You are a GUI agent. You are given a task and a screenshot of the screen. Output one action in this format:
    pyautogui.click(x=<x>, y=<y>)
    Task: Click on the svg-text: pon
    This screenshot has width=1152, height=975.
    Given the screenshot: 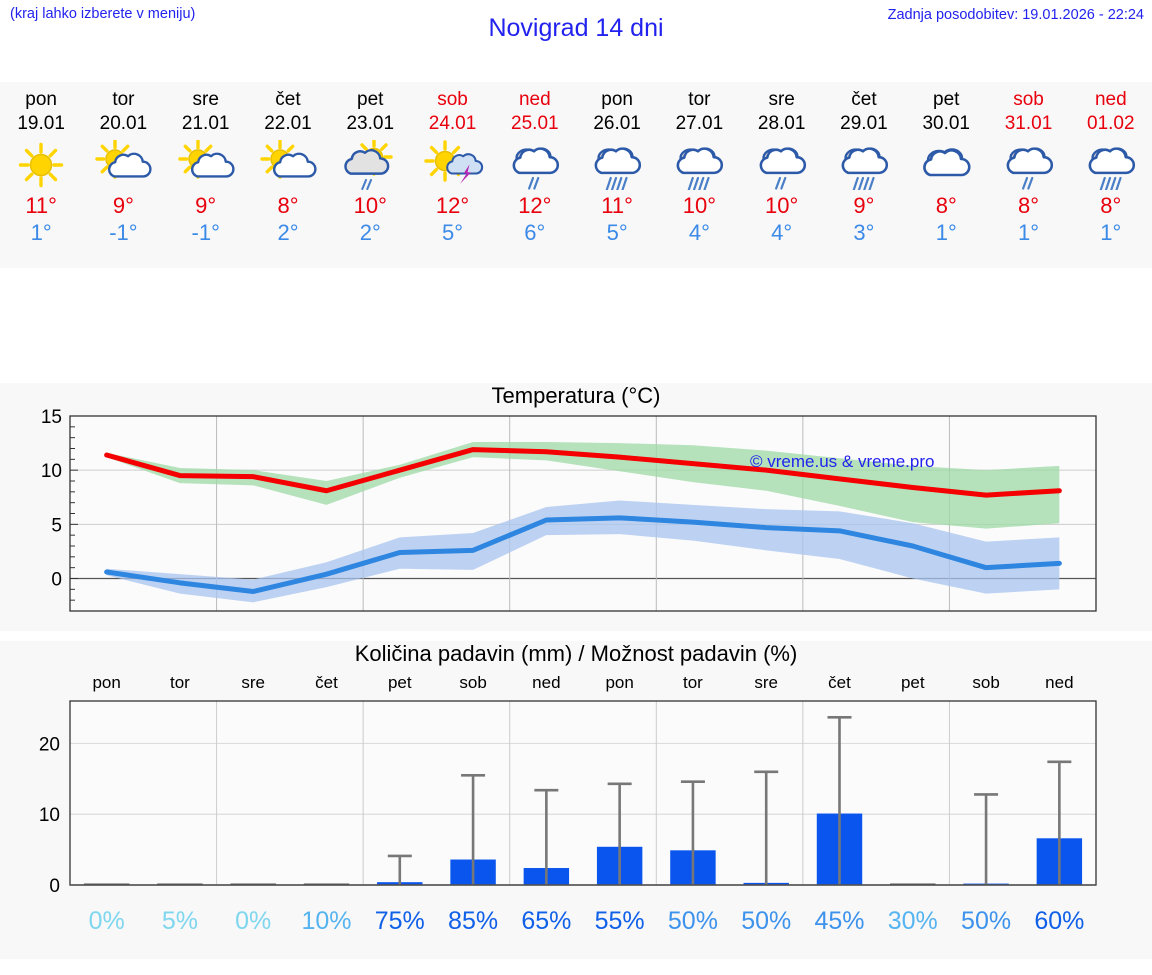 What is the action you would take?
    pyautogui.click(x=106, y=682)
    